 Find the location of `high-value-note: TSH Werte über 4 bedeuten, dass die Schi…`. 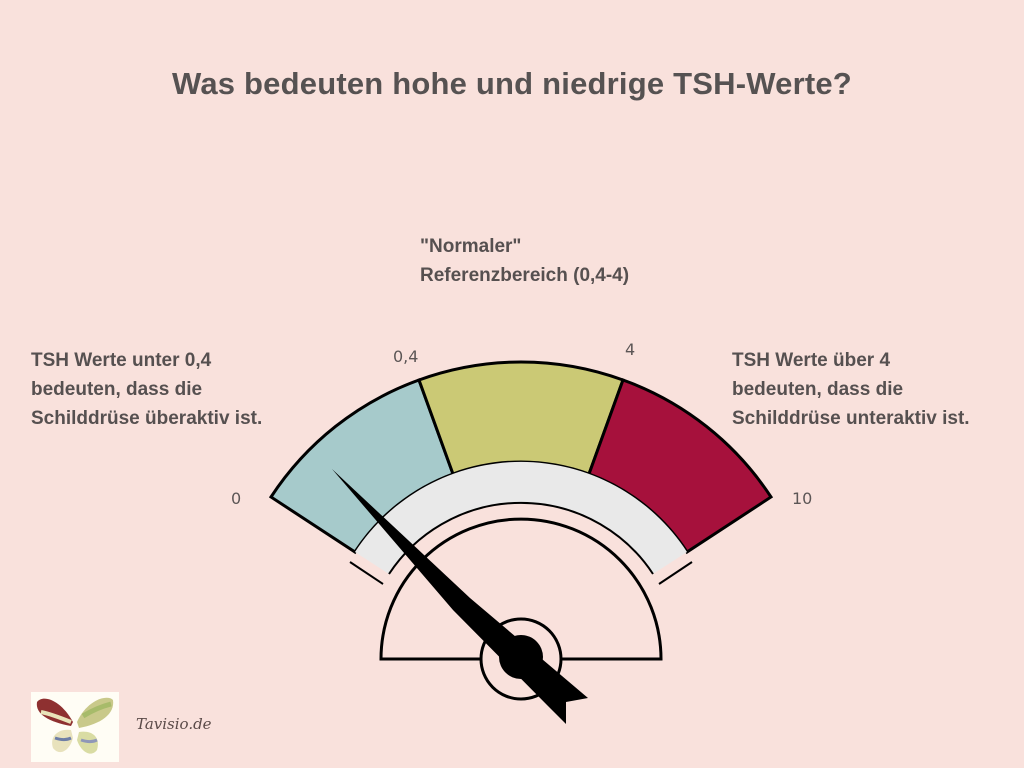

high-value-note: TSH Werte über 4 bedeuten, dass die Schi… is located at coordinates (851, 389).